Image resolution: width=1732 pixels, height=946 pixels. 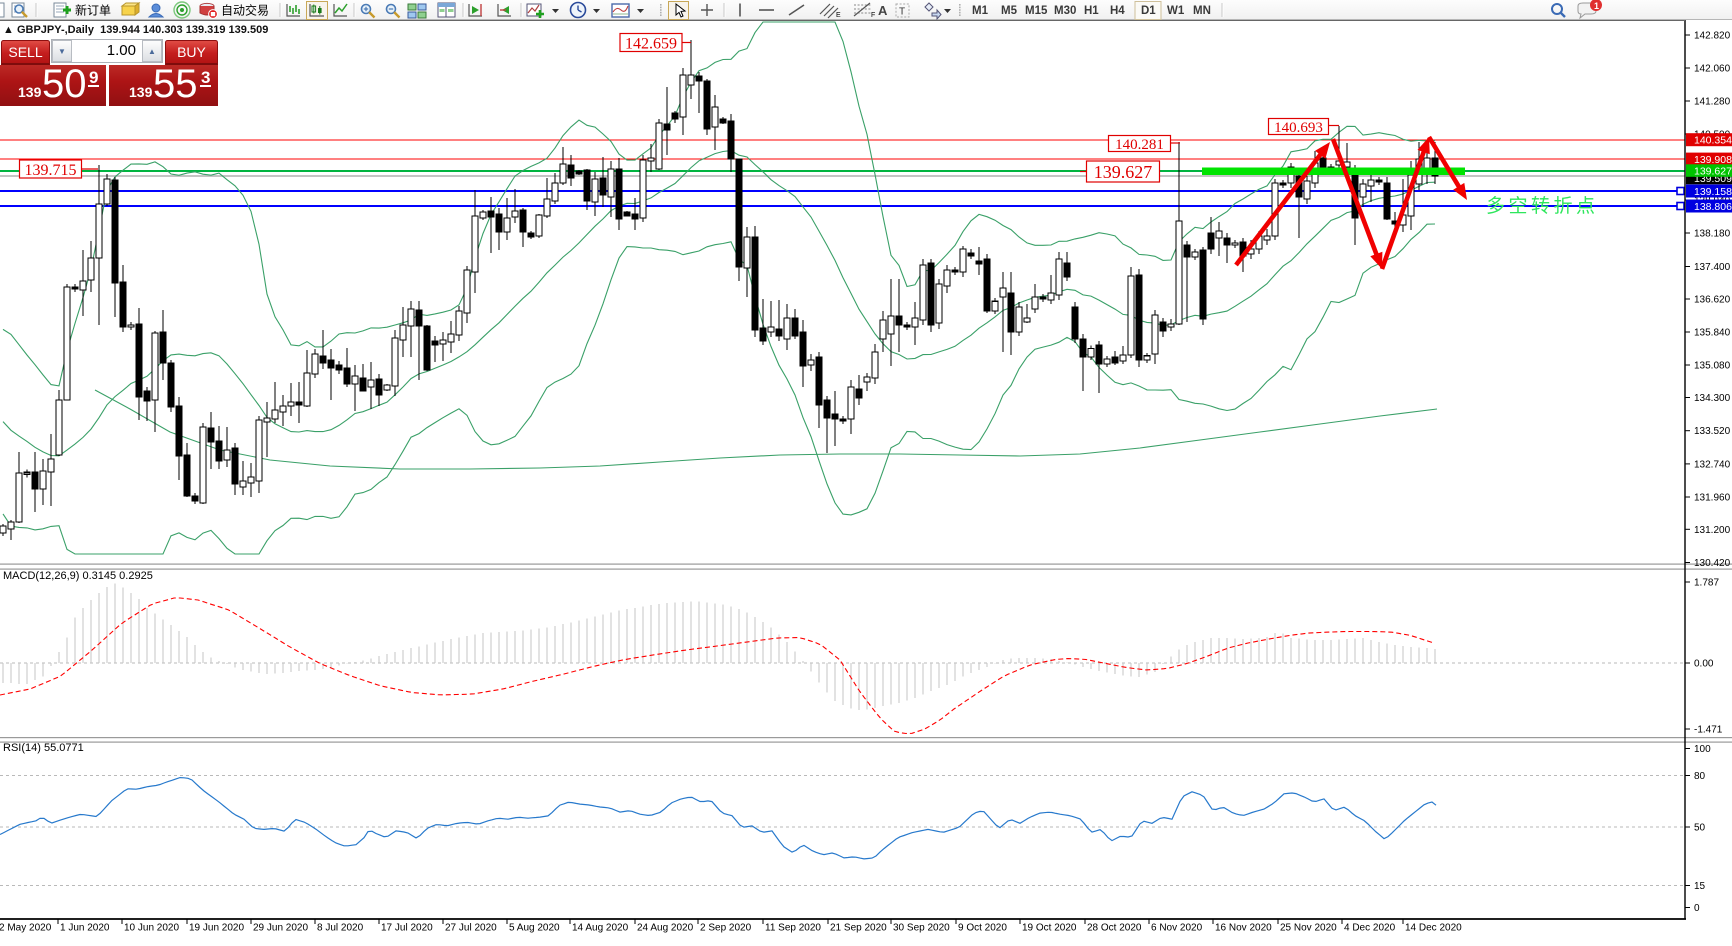 I want to click on svg-text: 新订单, so click(x=93, y=10).